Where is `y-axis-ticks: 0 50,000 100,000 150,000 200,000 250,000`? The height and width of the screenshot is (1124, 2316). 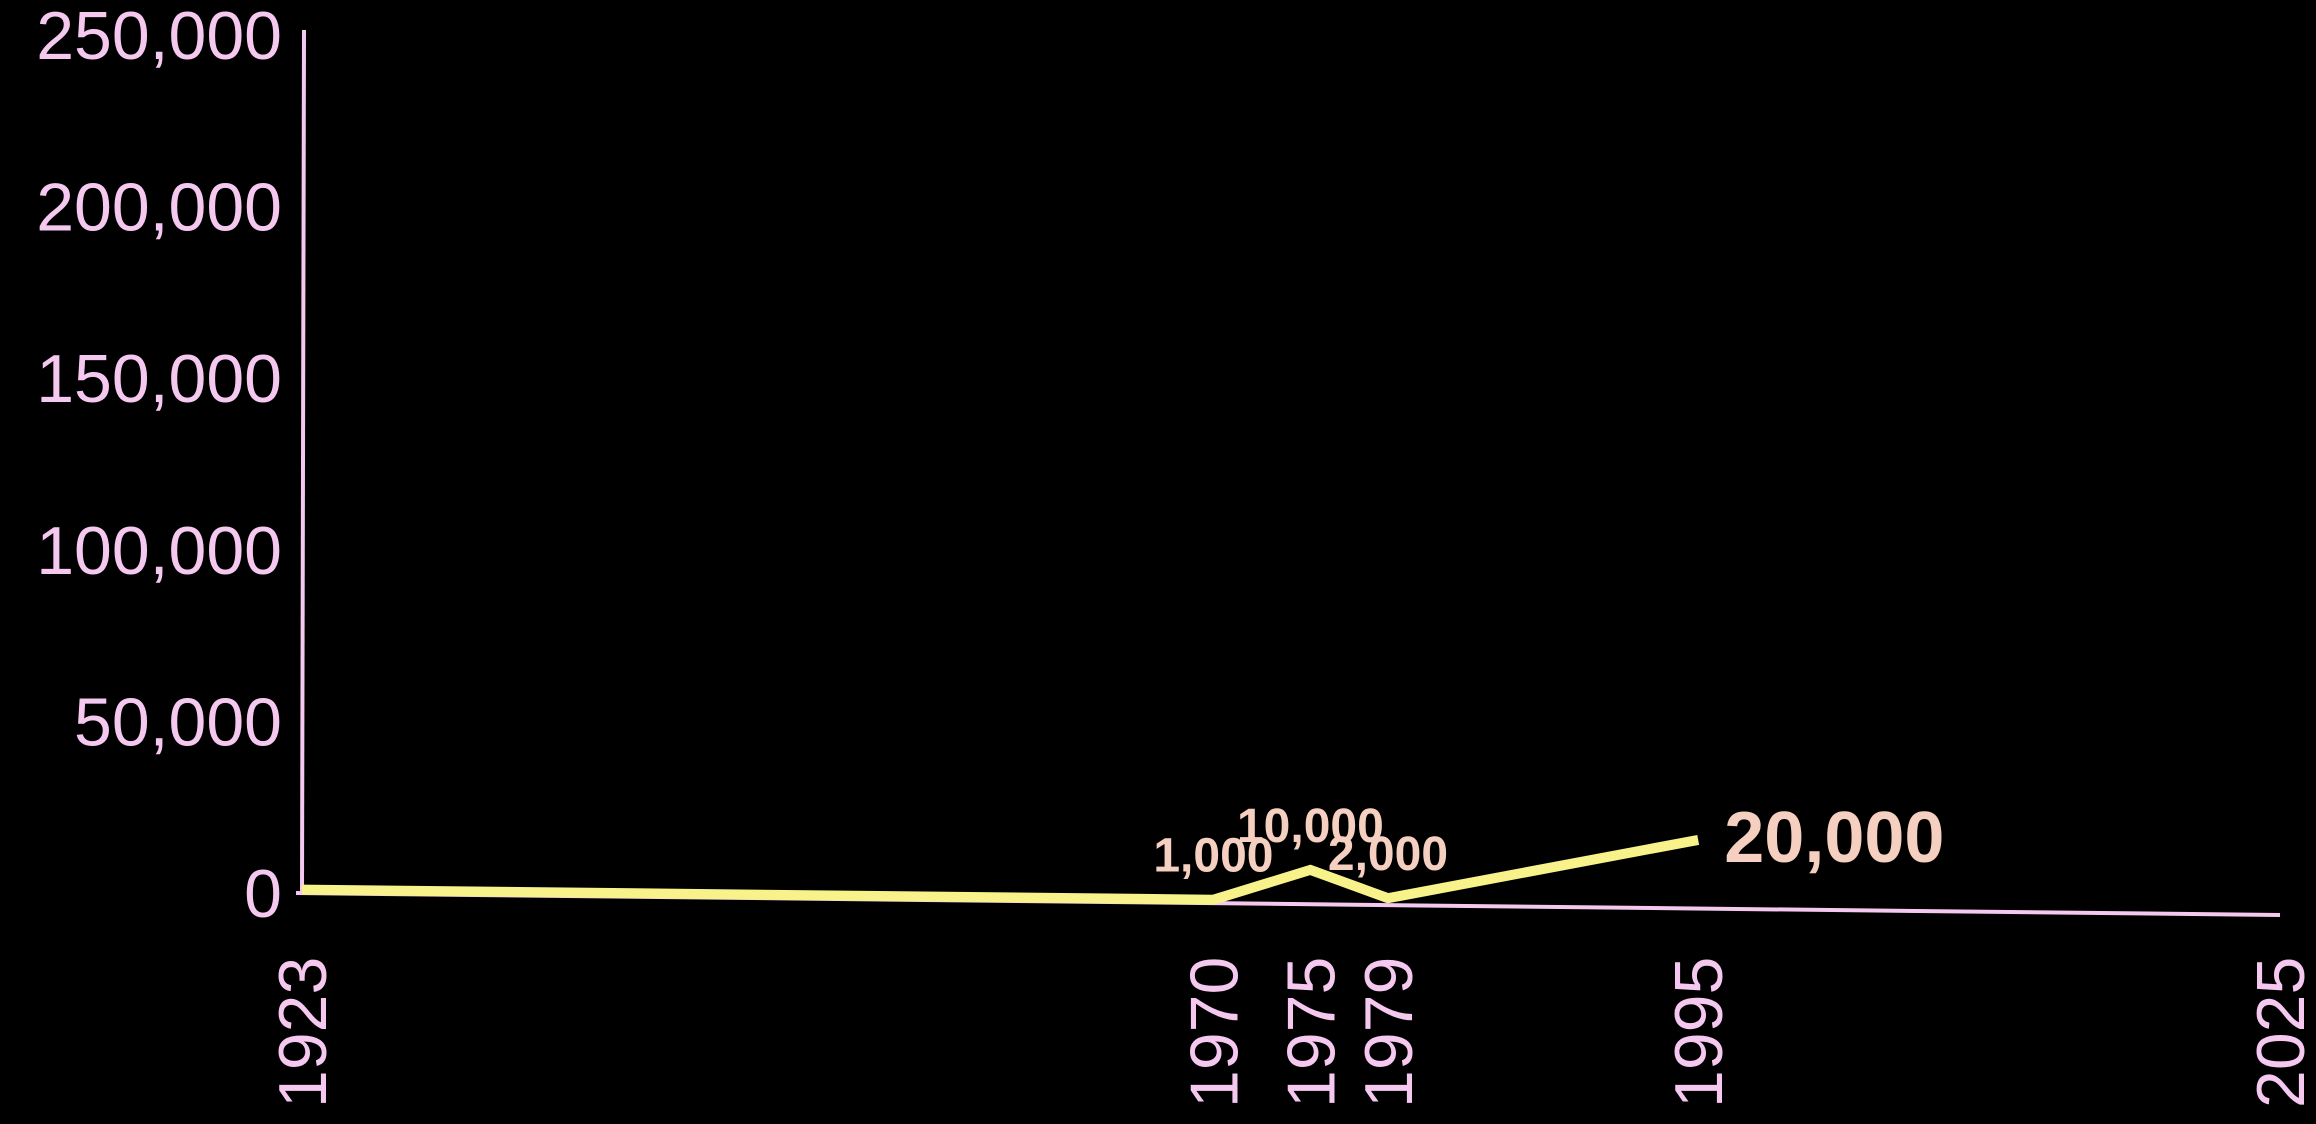
y-axis-ticks: 0 50,000 100,000 150,000 200,000 250,000 is located at coordinates (159, 466).